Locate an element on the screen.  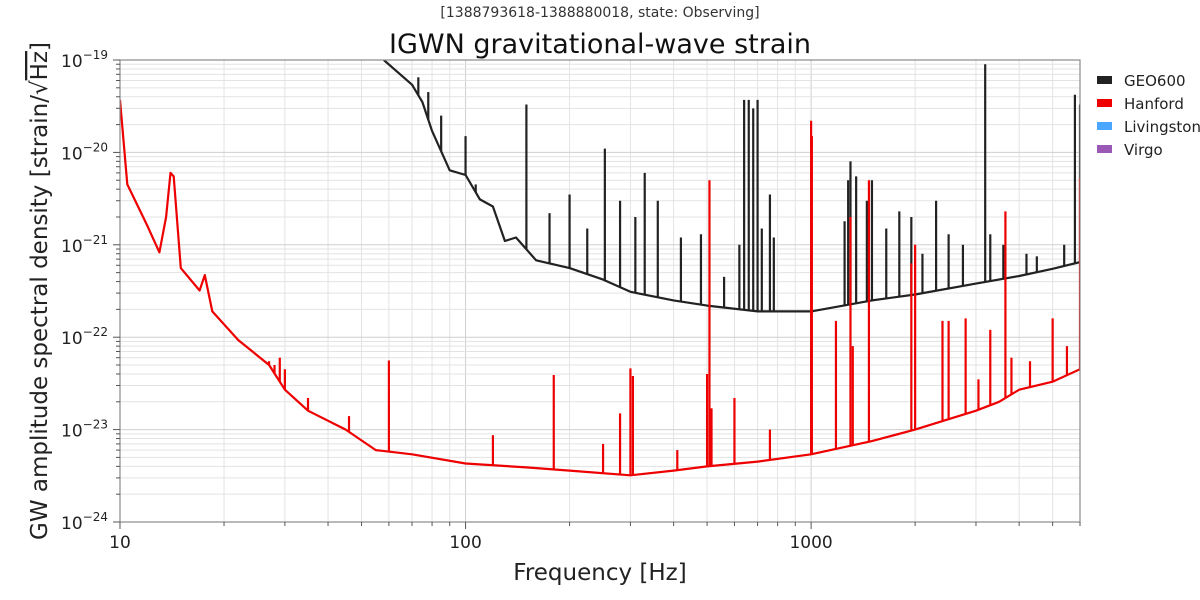
tick-exponent: −24 is located at coordinates (95, 517).